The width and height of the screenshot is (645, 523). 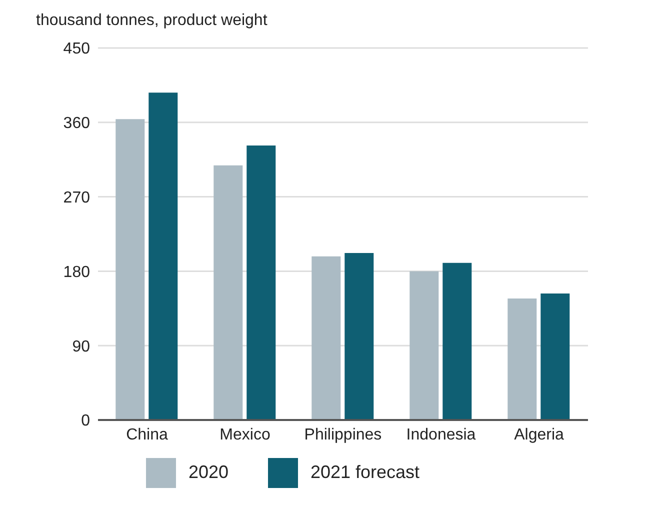 What do you see at coordinates (147, 435) in the screenshot?
I see `x-tick-label: China` at bounding box center [147, 435].